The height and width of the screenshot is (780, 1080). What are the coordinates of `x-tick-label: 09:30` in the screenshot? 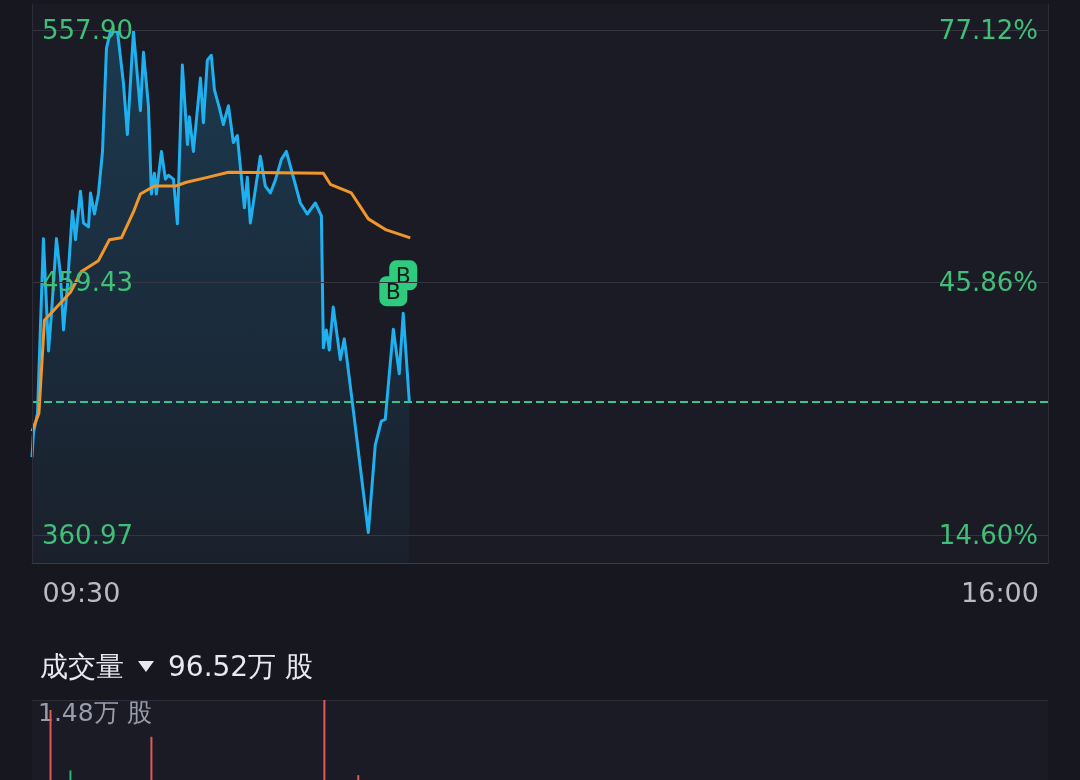 It's located at (81, 592).